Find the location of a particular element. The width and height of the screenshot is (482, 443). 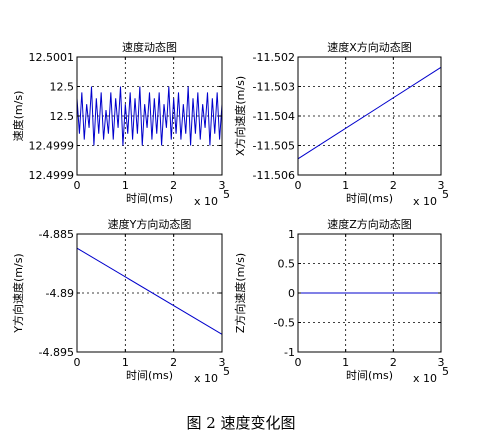

y-tick-label: -4.89 is located at coordinates (60, 293).